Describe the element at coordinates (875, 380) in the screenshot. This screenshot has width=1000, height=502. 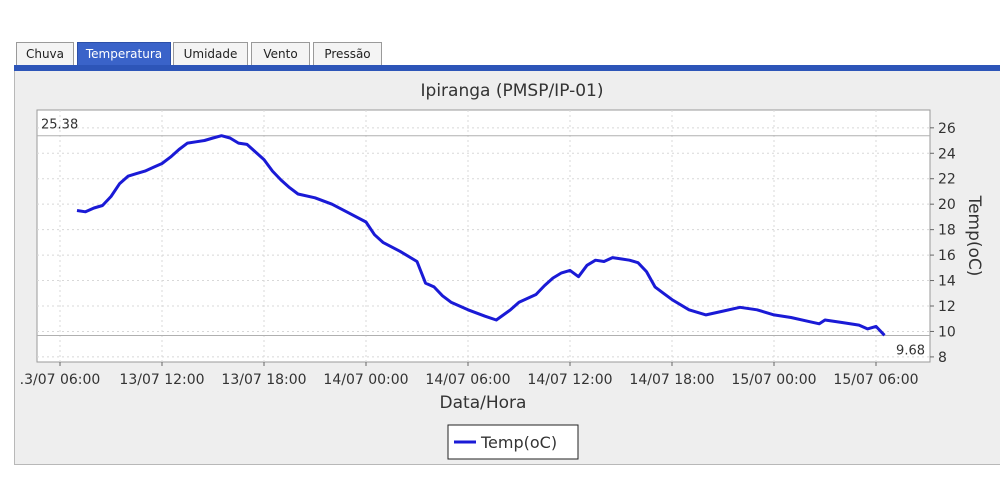
I see `x-tick-label: 15/07 06:00` at that location.